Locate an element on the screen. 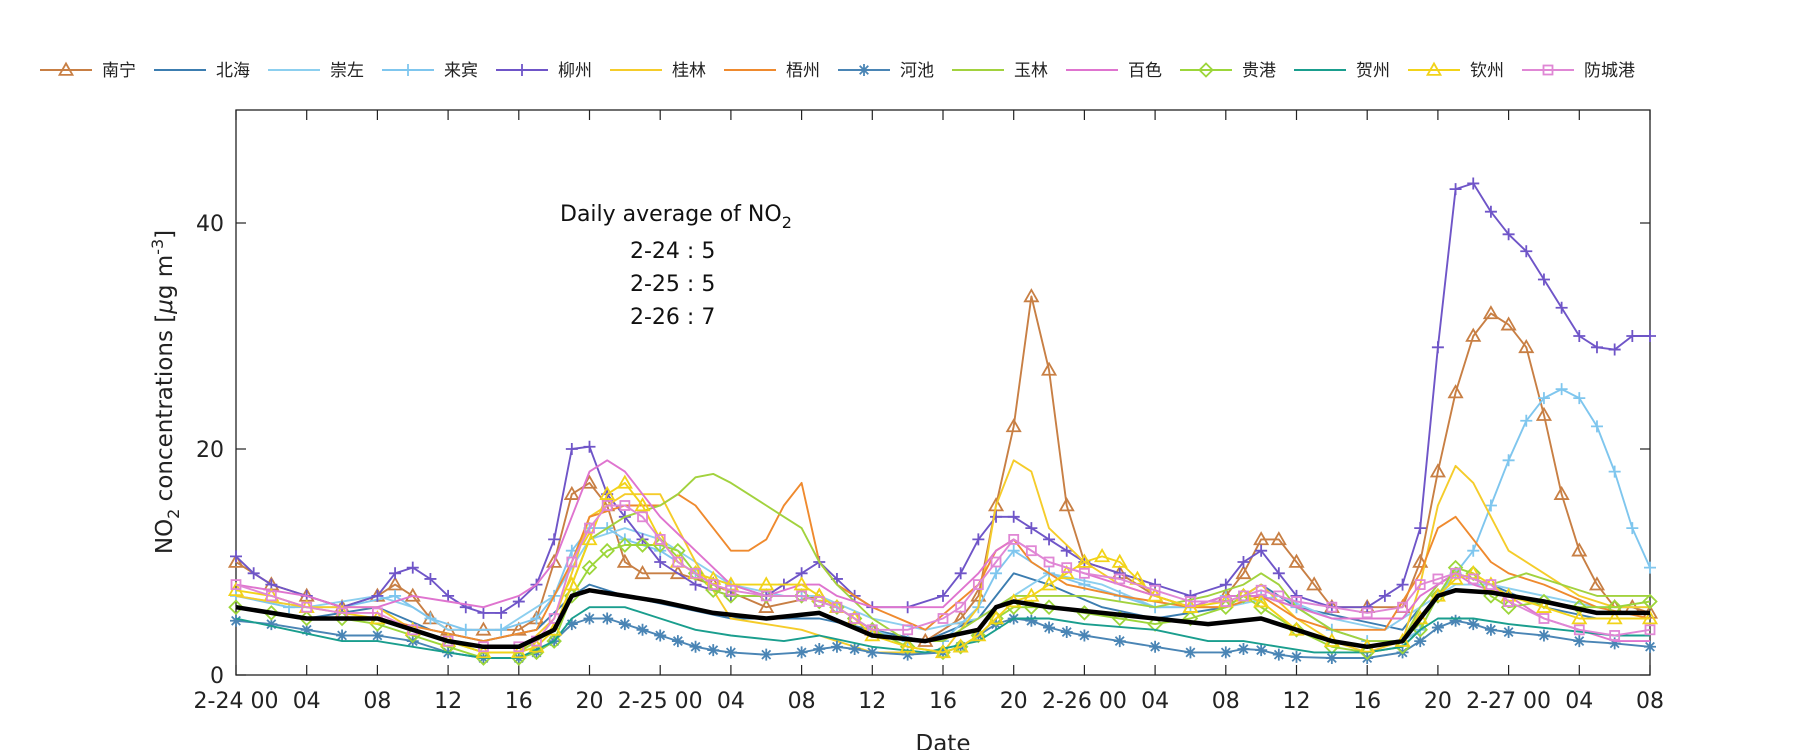  x-tick-label-5: 20 is located at coordinates (590, 701).